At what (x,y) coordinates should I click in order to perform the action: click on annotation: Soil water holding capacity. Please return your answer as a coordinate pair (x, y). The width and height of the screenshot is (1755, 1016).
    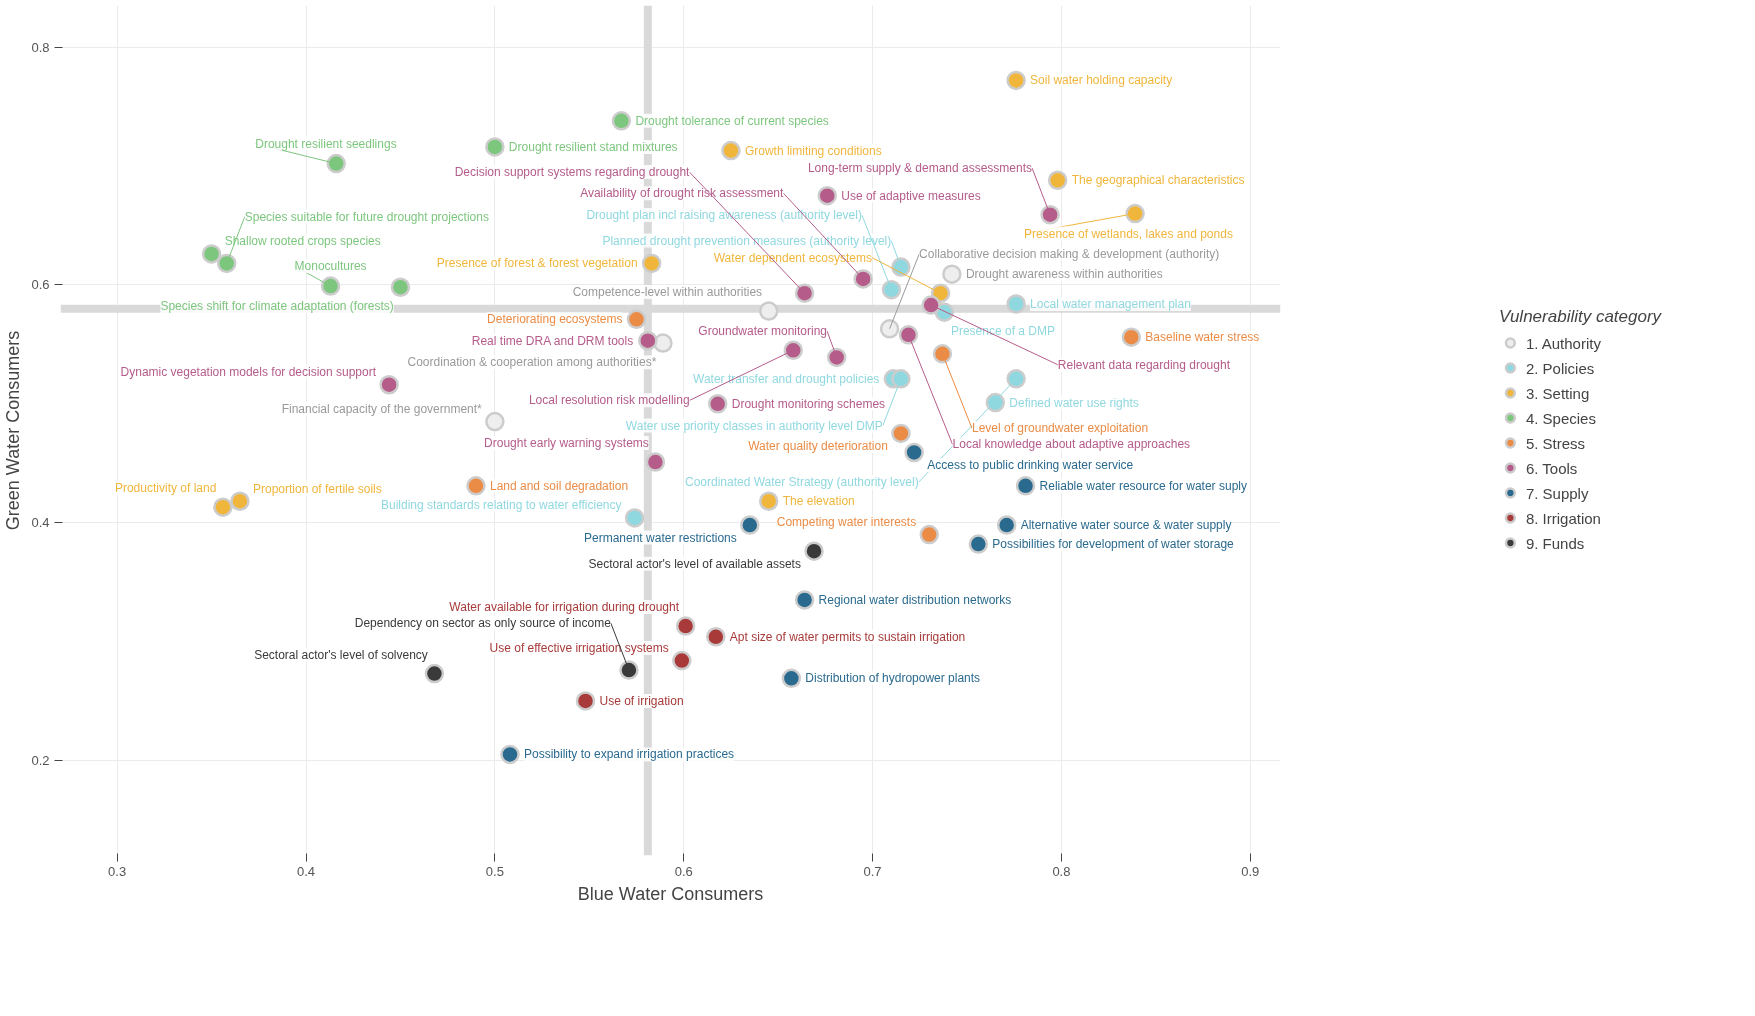
    Looking at the image, I should click on (1101, 80).